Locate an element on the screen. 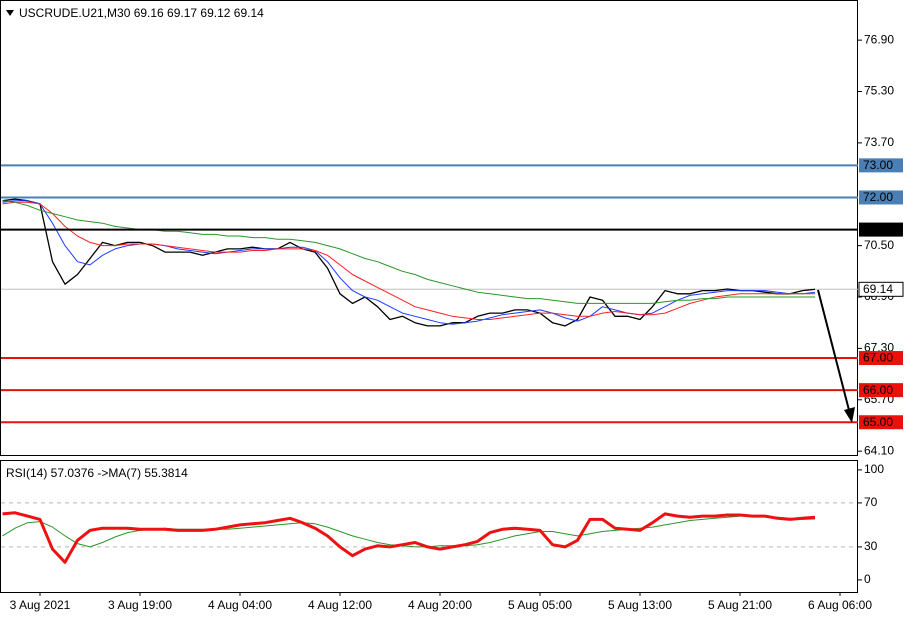 The height and width of the screenshot is (623, 918). x-tick-label: 4 Aug 12:00 is located at coordinates (340, 605).